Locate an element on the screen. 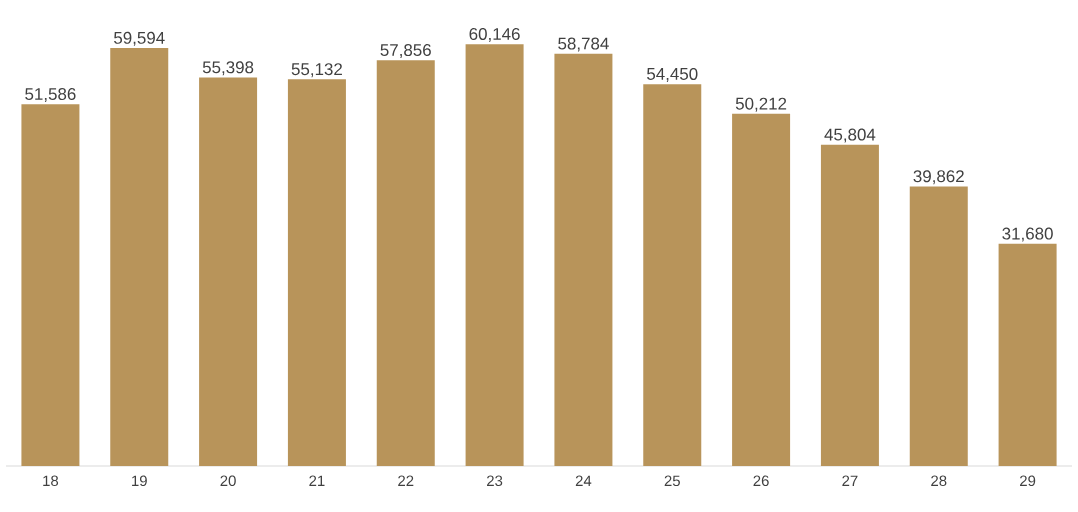  x-tick-label: 22 is located at coordinates (406, 480).